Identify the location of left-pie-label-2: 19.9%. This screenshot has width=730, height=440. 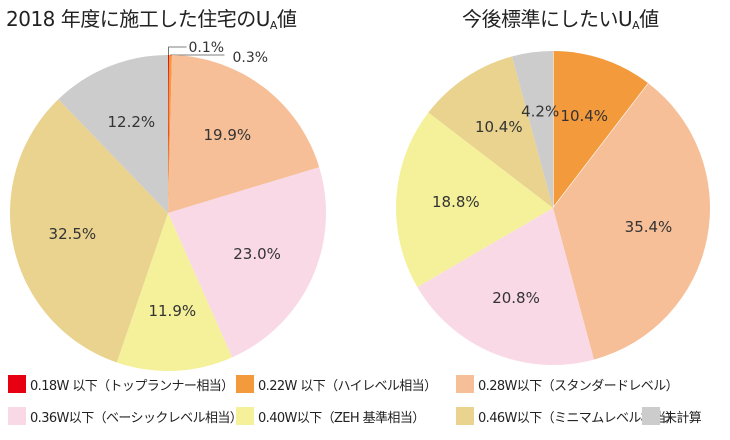
(228, 135).